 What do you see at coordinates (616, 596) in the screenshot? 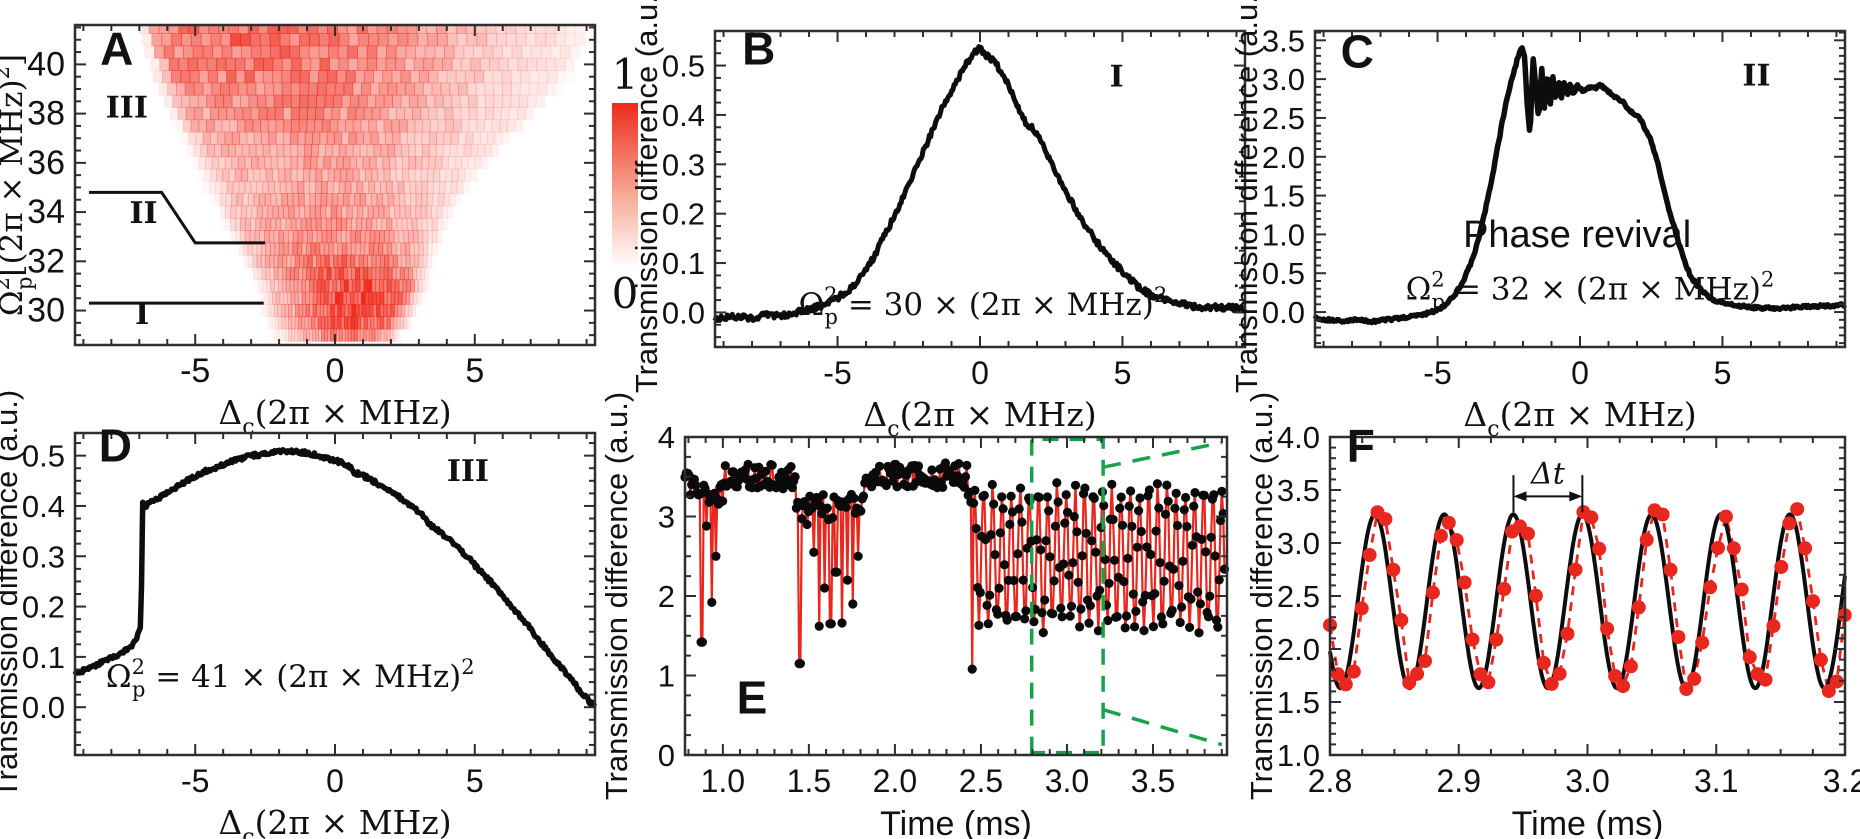
I see `panel-E-ylabel: Transmission difference (a.u.)` at bounding box center [616, 596].